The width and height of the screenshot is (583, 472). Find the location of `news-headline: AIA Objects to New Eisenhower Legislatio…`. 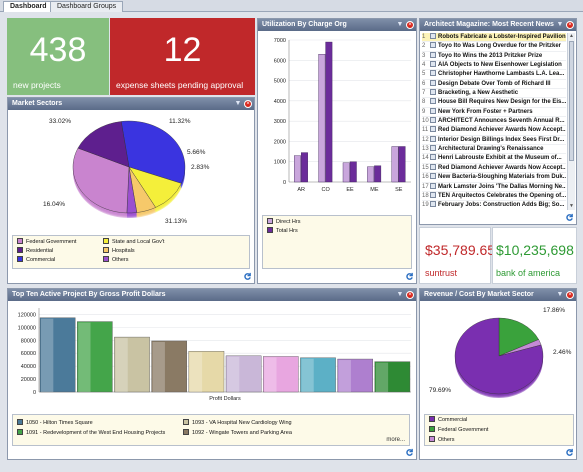

news-headline: AIA Objects to New Eisenhower Legislatio… is located at coordinates (500, 65).